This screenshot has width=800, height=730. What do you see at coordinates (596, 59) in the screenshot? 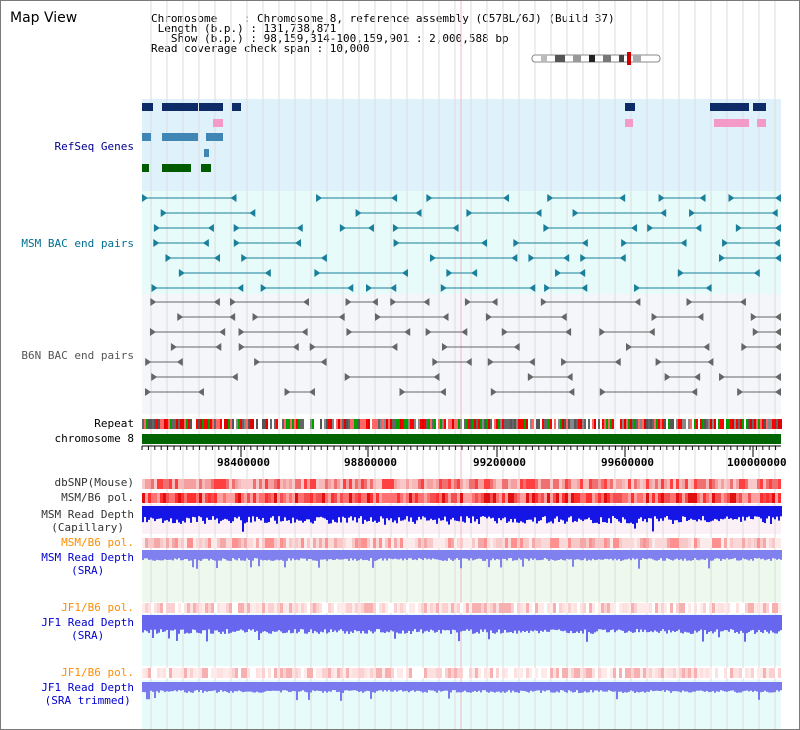
I see `chromosome-ideogram` at bounding box center [596, 59].